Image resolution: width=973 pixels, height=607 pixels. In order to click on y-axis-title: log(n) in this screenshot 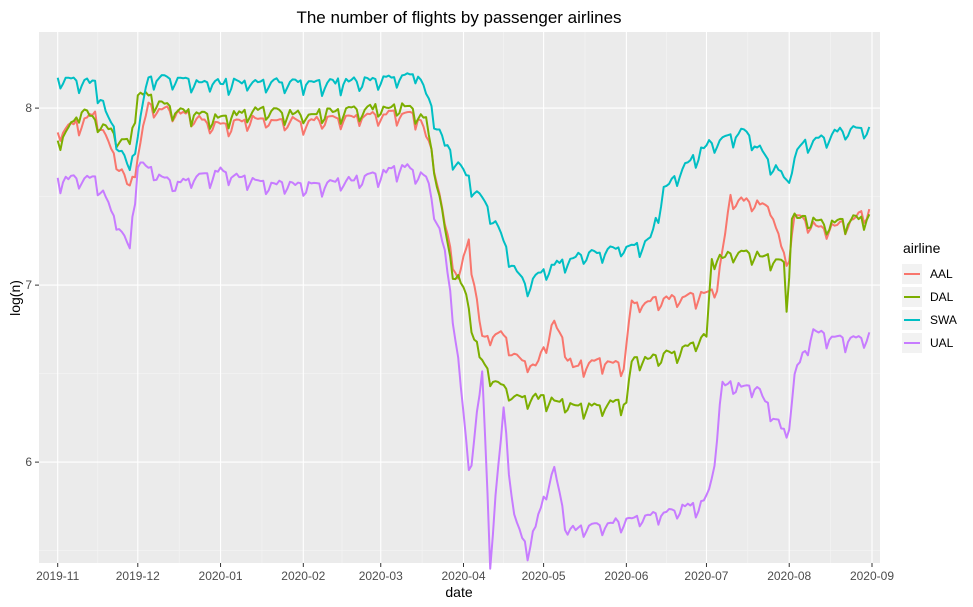, I will do `click(15, 298)`.